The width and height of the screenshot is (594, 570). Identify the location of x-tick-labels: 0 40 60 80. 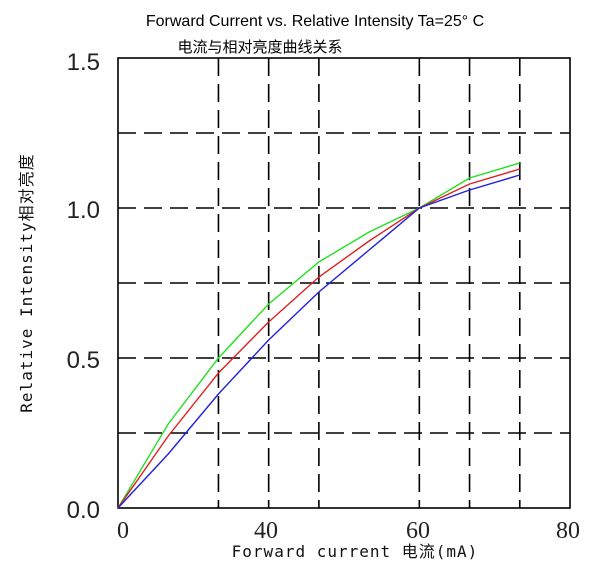
(348, 531).